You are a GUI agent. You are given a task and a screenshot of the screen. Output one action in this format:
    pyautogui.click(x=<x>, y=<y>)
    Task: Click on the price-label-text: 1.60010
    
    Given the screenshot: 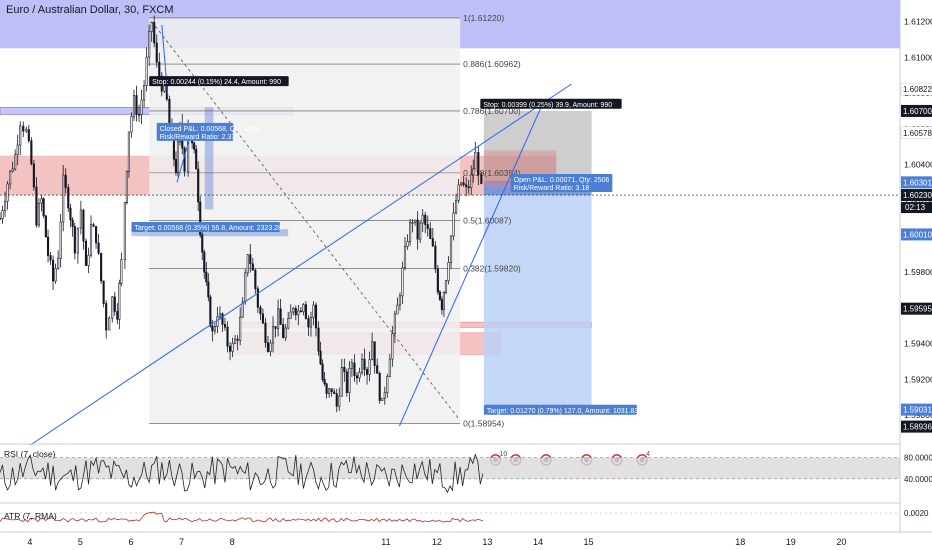 What is the action you would take?
    pyautogui.click(x=917, y=234)
    